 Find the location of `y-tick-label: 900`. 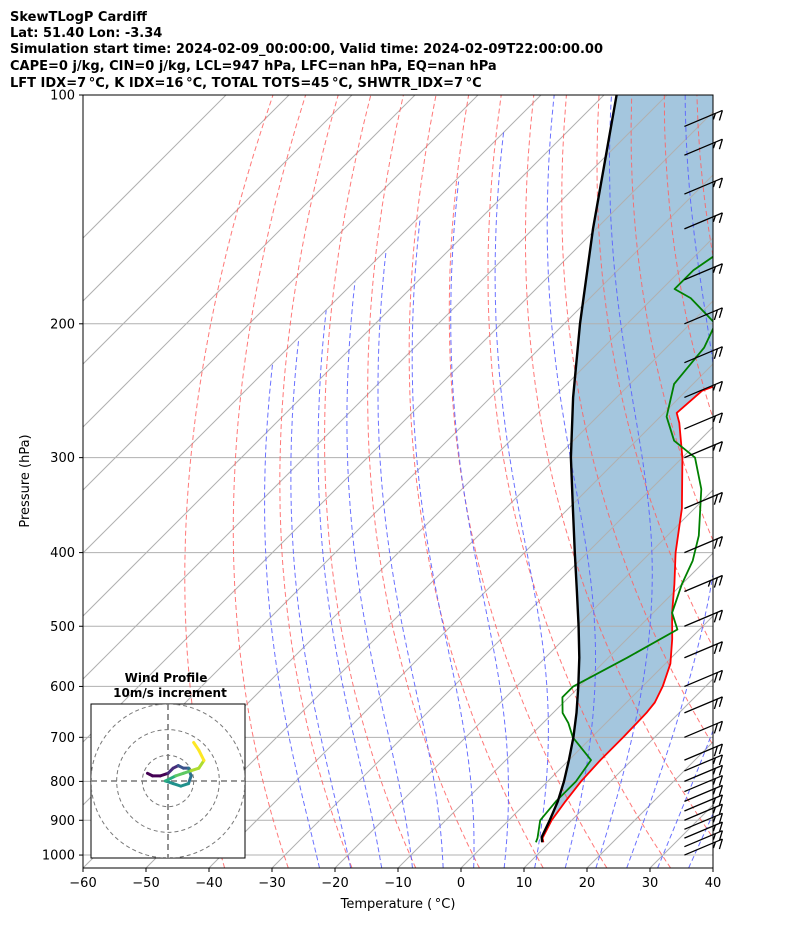

y-tick-label: 900 is located at coordinates (62, 821).